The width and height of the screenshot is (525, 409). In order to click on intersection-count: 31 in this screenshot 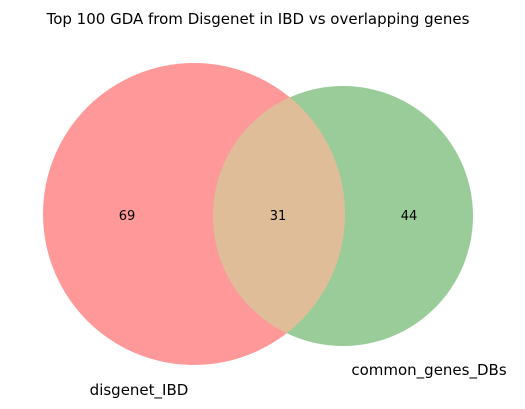, I will do `click(278, 216)`.